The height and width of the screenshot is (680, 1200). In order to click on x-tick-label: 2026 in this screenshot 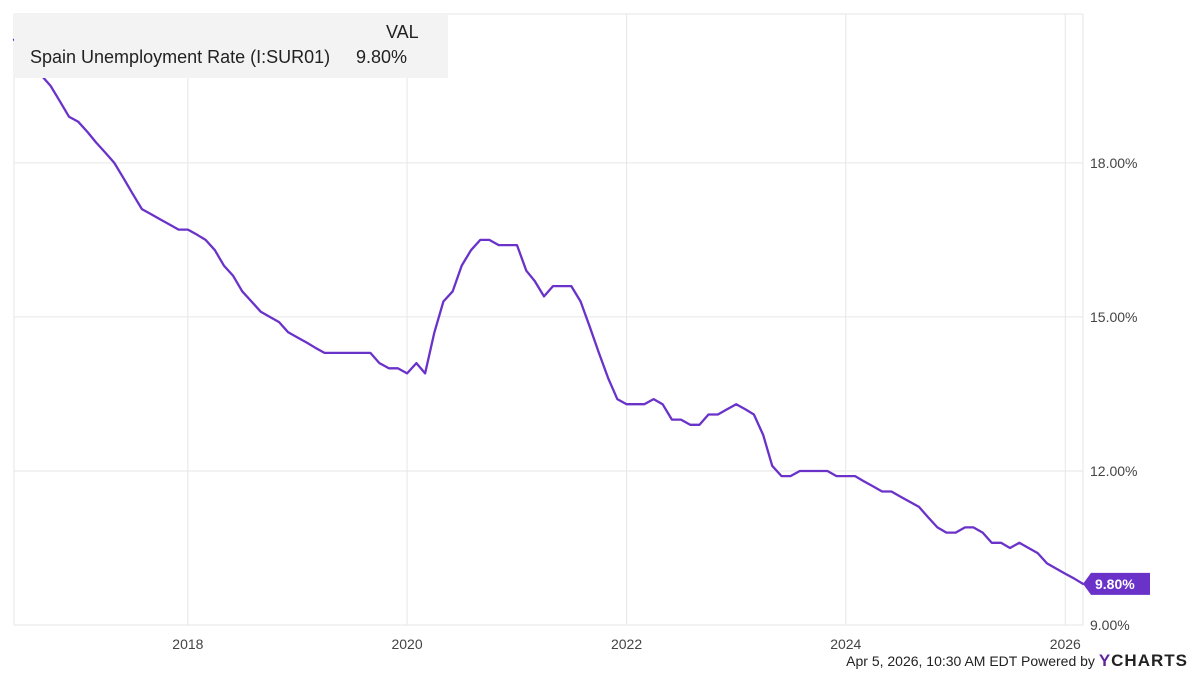, I will do `click(1065, 644)`.